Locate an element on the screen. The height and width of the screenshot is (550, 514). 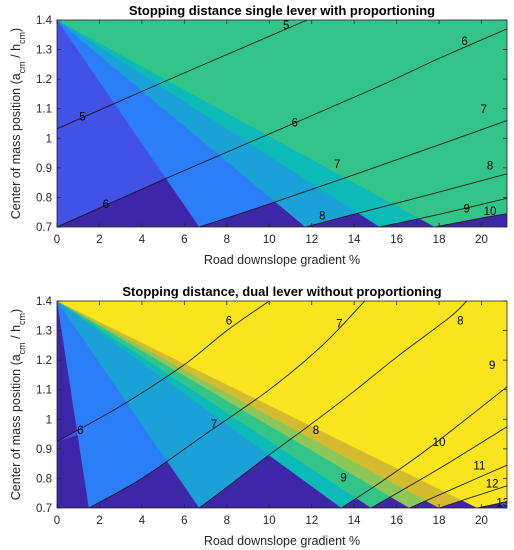
contour-label-13: 13 is located at coordinates (502, 504).